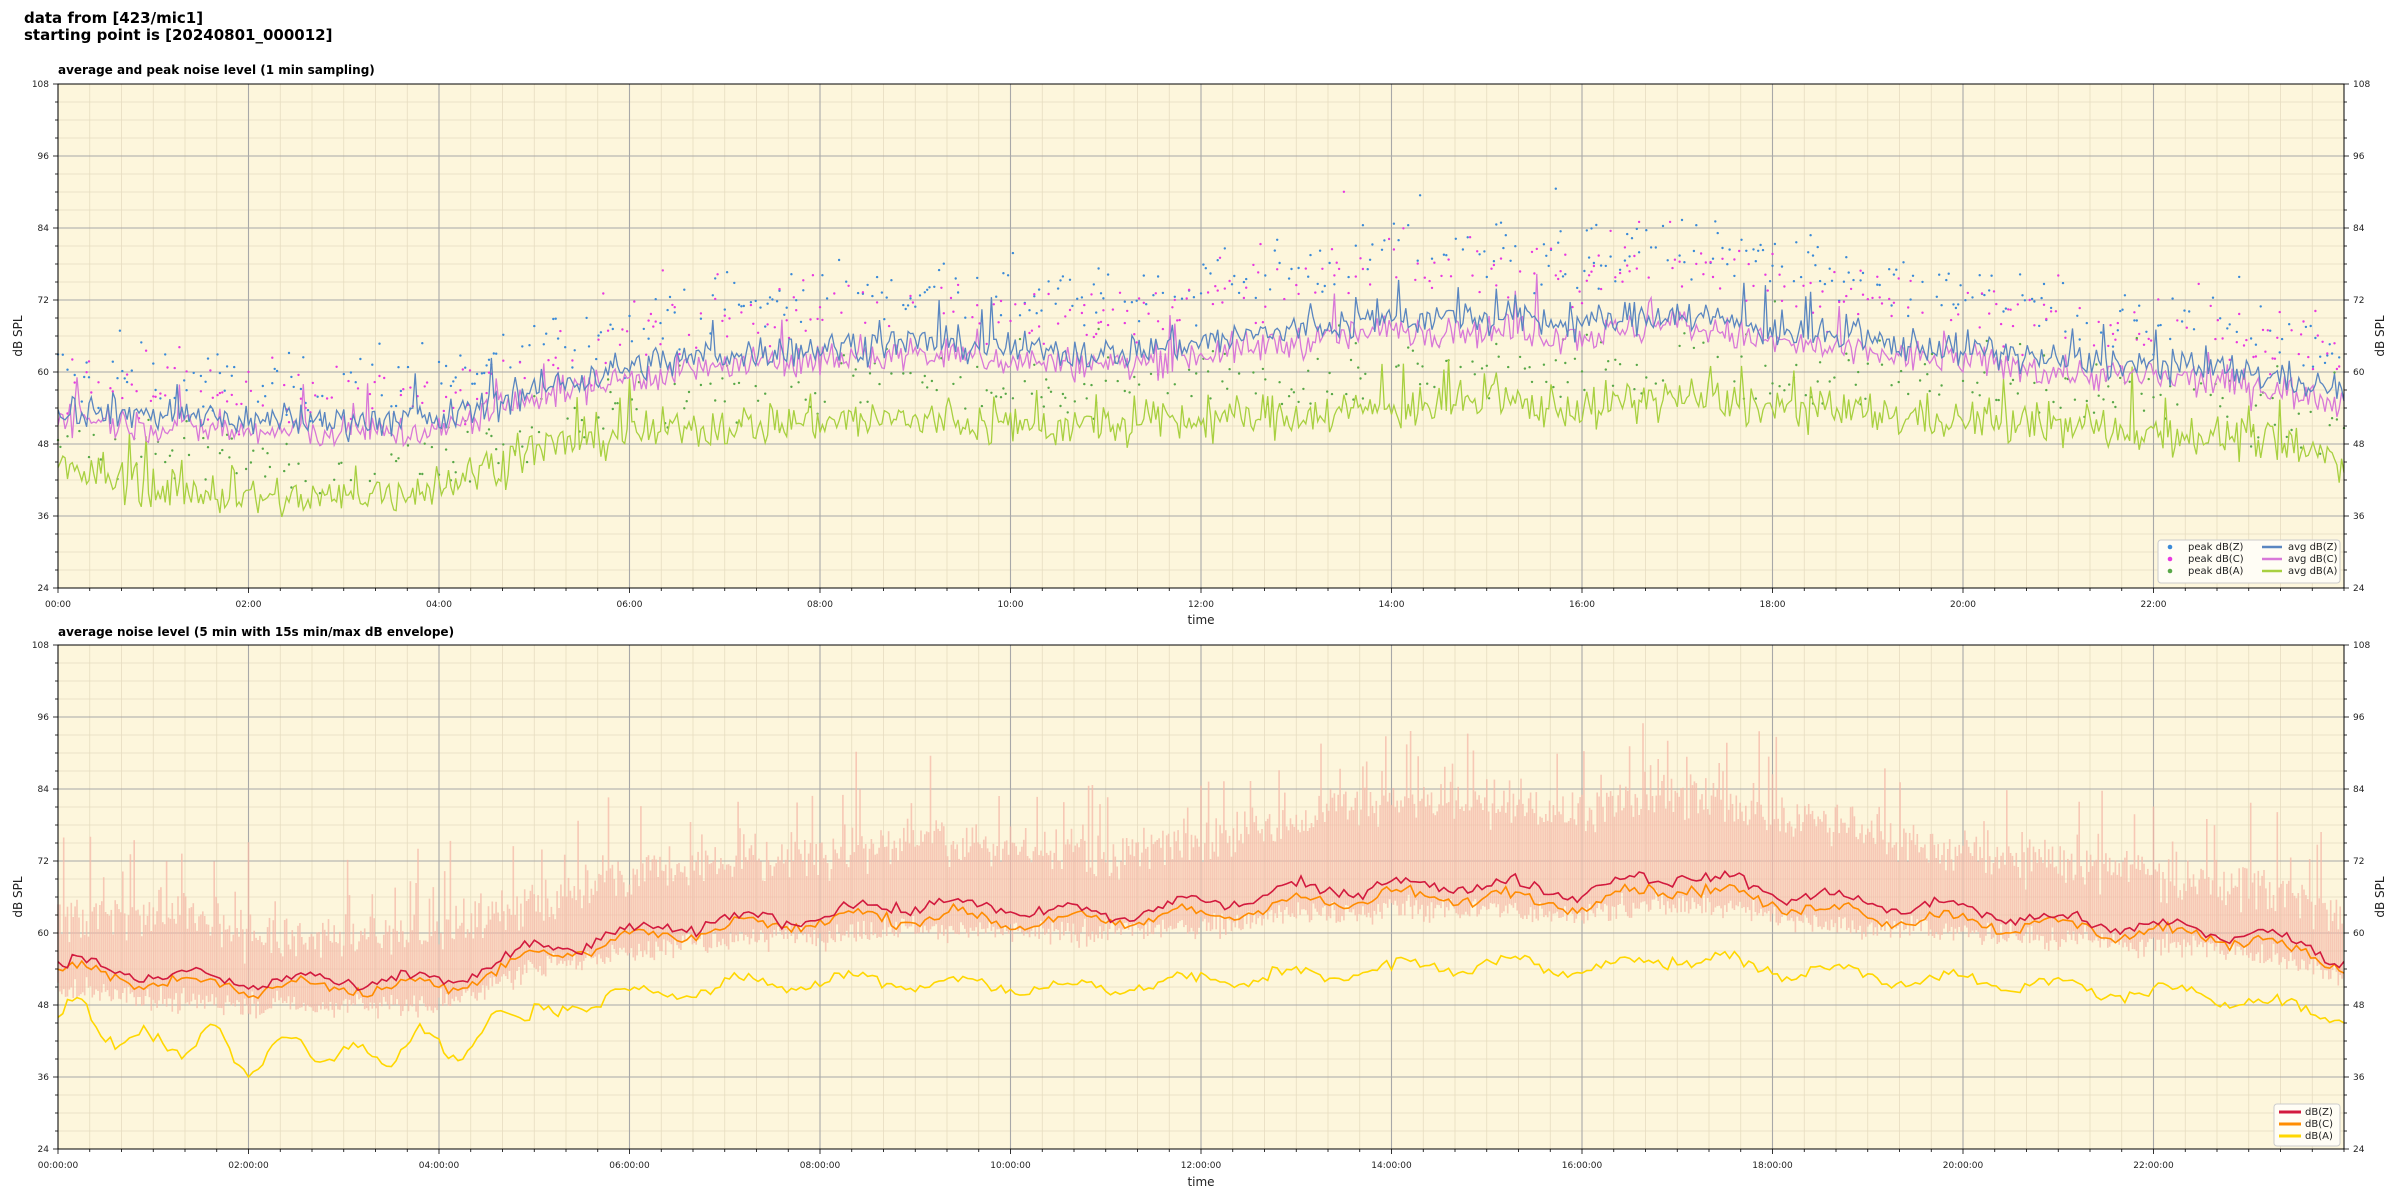 The width and height of the screenshot is (2400, 1200). I want to click on x-tick-label: 20:00:00, so click(1963, 1166).